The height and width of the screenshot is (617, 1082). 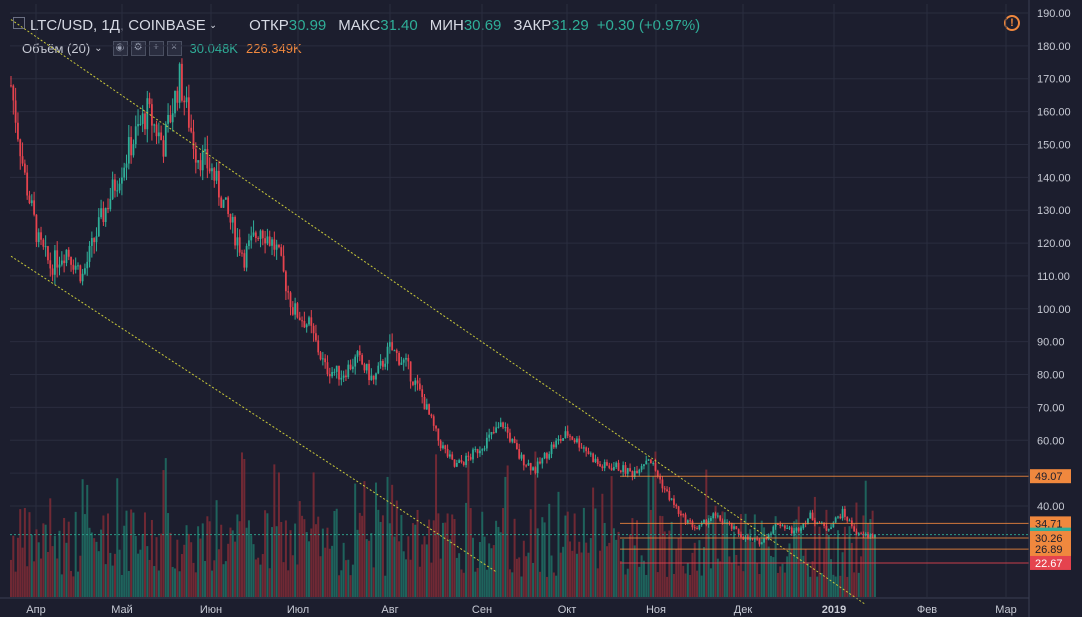 What do you see at coordinates (118, 25) in the screenshot?
I see `symbol-label: LTC/USD, 1Д, COINBASE` at bounding box center [118, 25].